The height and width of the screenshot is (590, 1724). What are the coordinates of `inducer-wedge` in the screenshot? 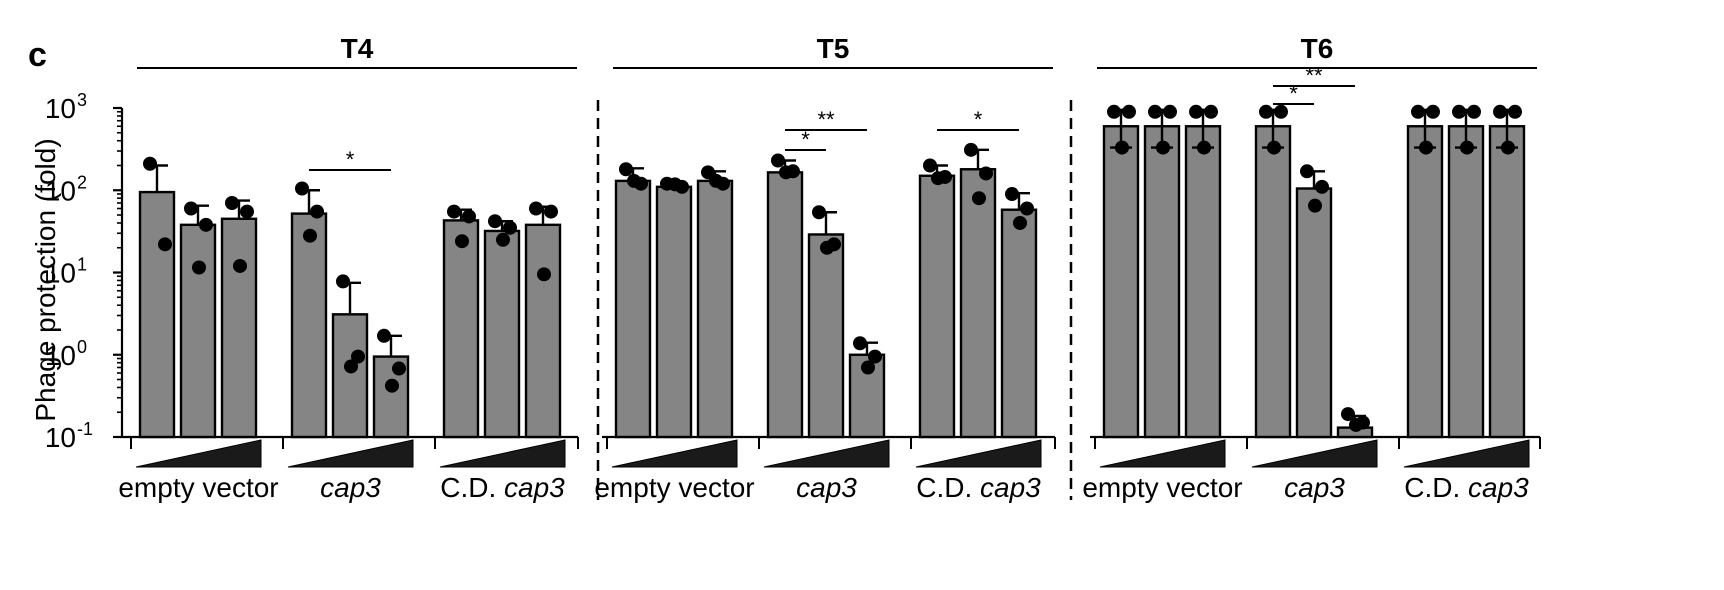 It's located at (1314, 453).